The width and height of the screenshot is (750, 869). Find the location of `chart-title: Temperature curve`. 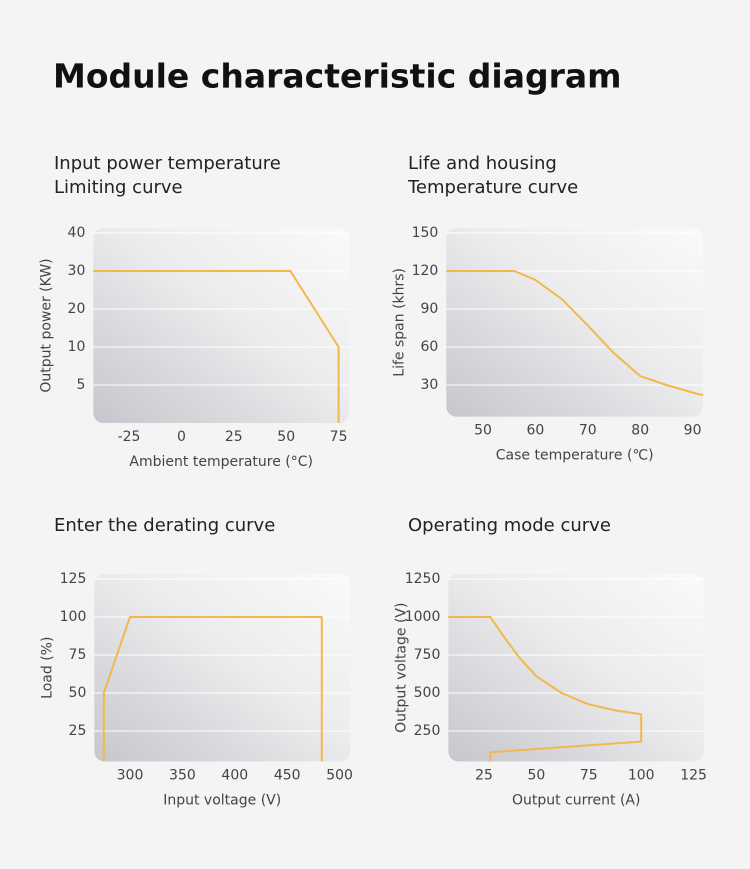

chart-title: Temperature curve is located at coordinates (492, 187).